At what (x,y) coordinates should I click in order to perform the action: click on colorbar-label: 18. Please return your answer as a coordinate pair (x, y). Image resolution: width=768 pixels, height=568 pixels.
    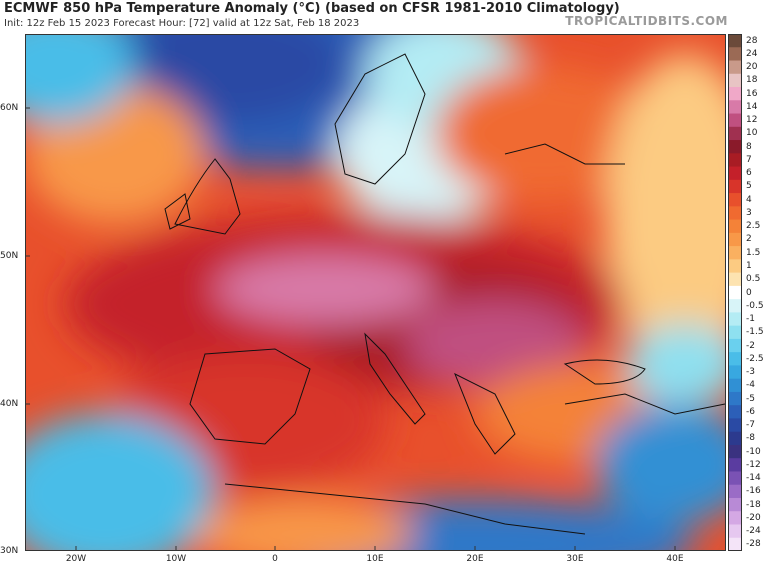
    Looking at the image, I should click on (752, 80).